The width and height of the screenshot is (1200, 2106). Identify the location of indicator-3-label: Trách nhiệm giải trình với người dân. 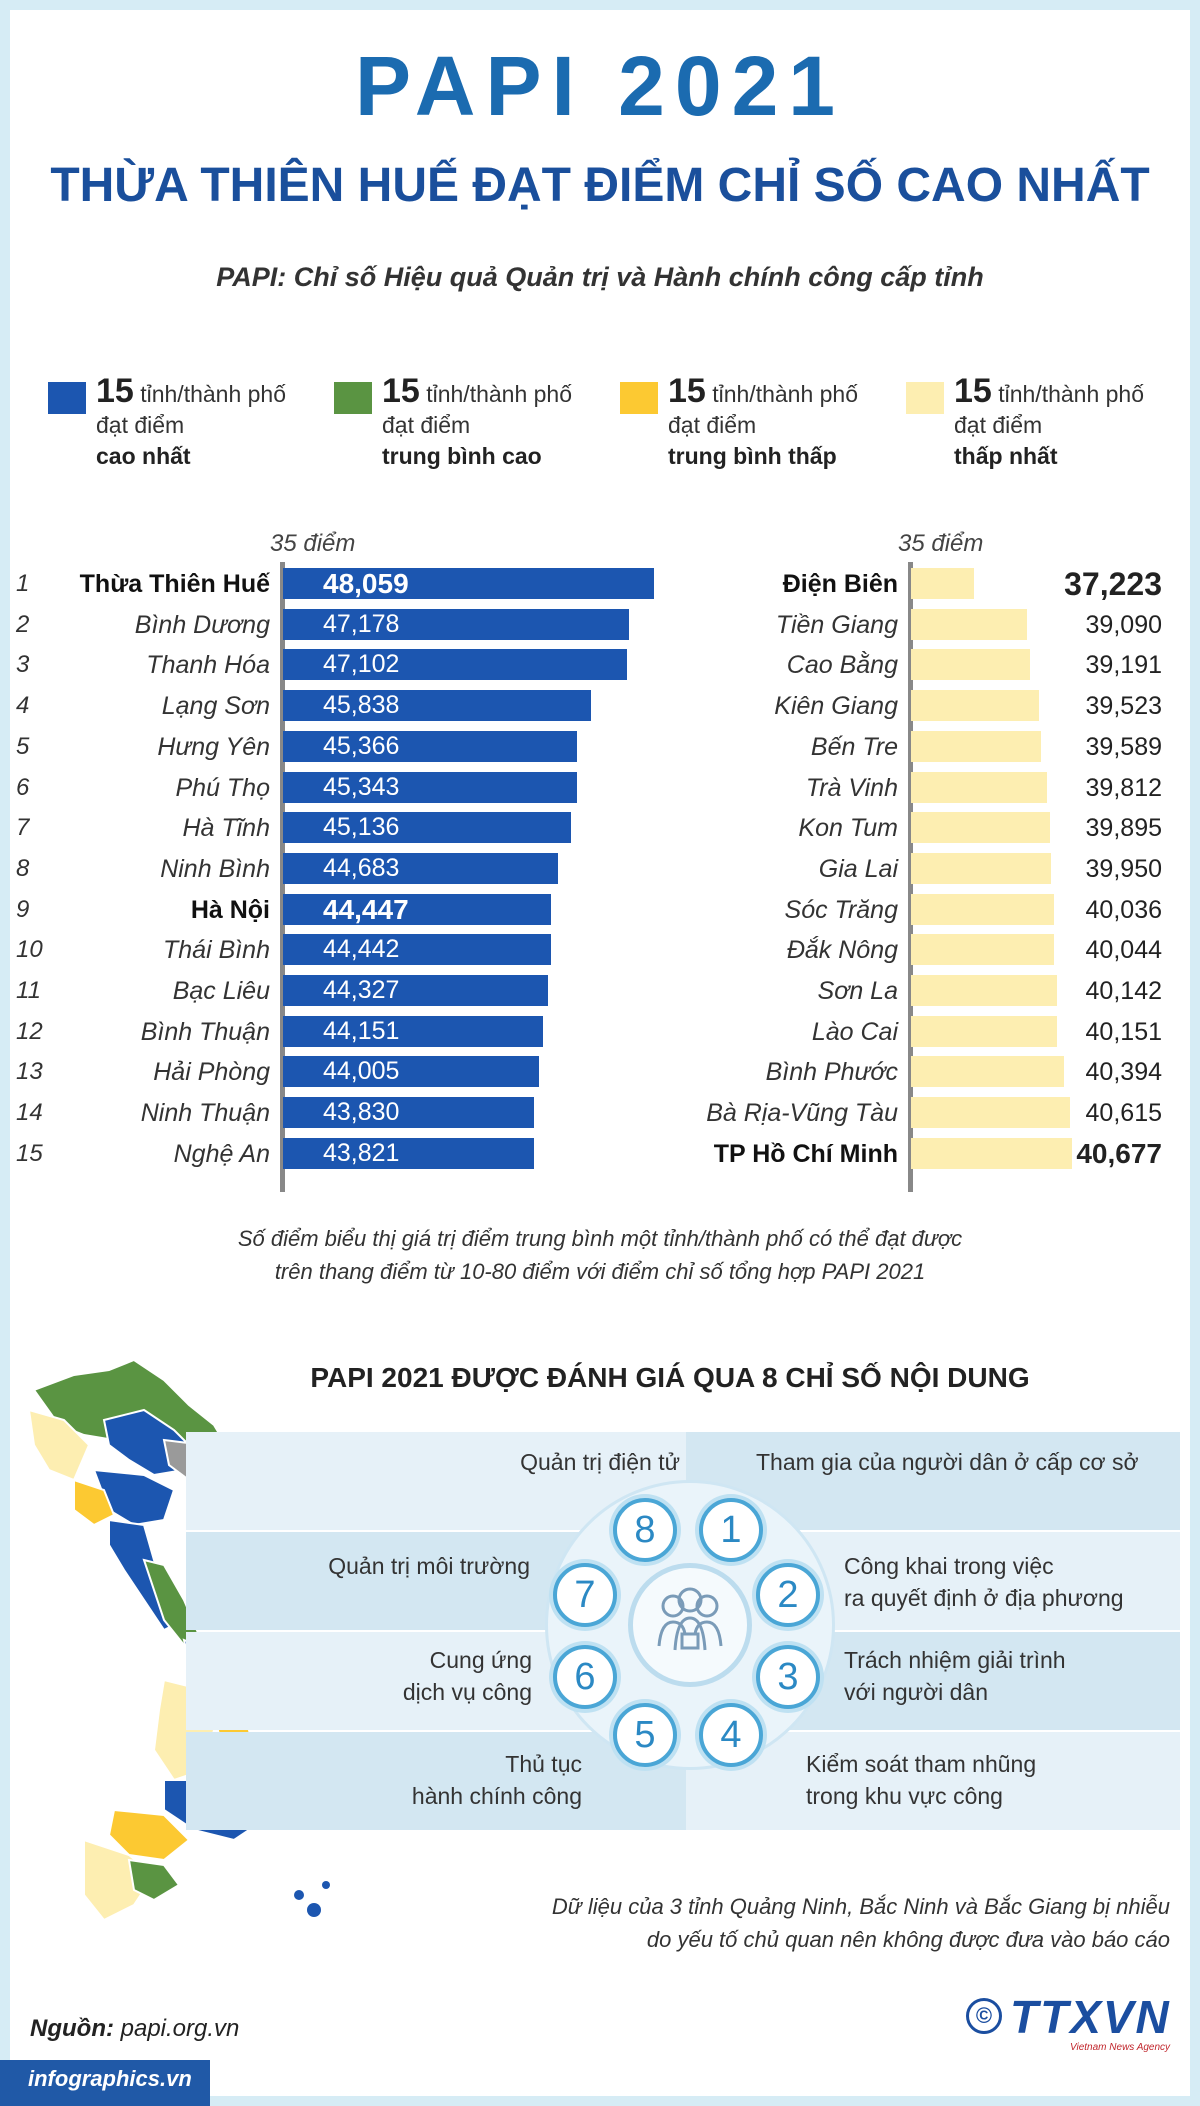
(1009, 1676).